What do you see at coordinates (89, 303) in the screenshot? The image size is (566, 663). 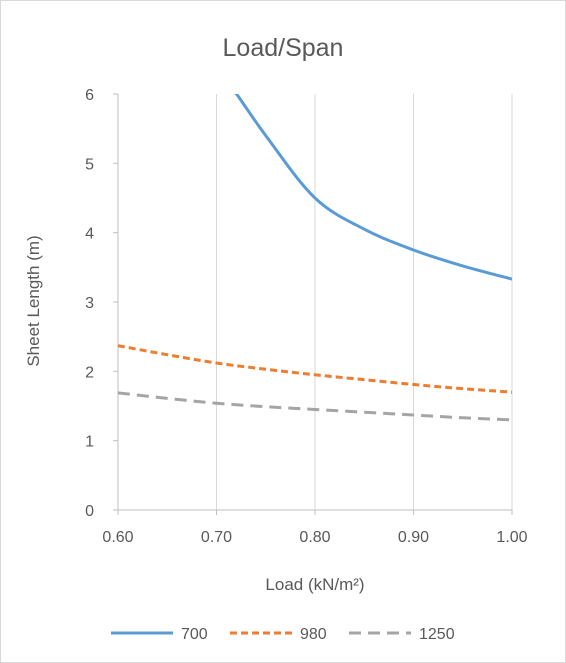 I see `y-tick-label: 3` at bounding box center [89, 303].